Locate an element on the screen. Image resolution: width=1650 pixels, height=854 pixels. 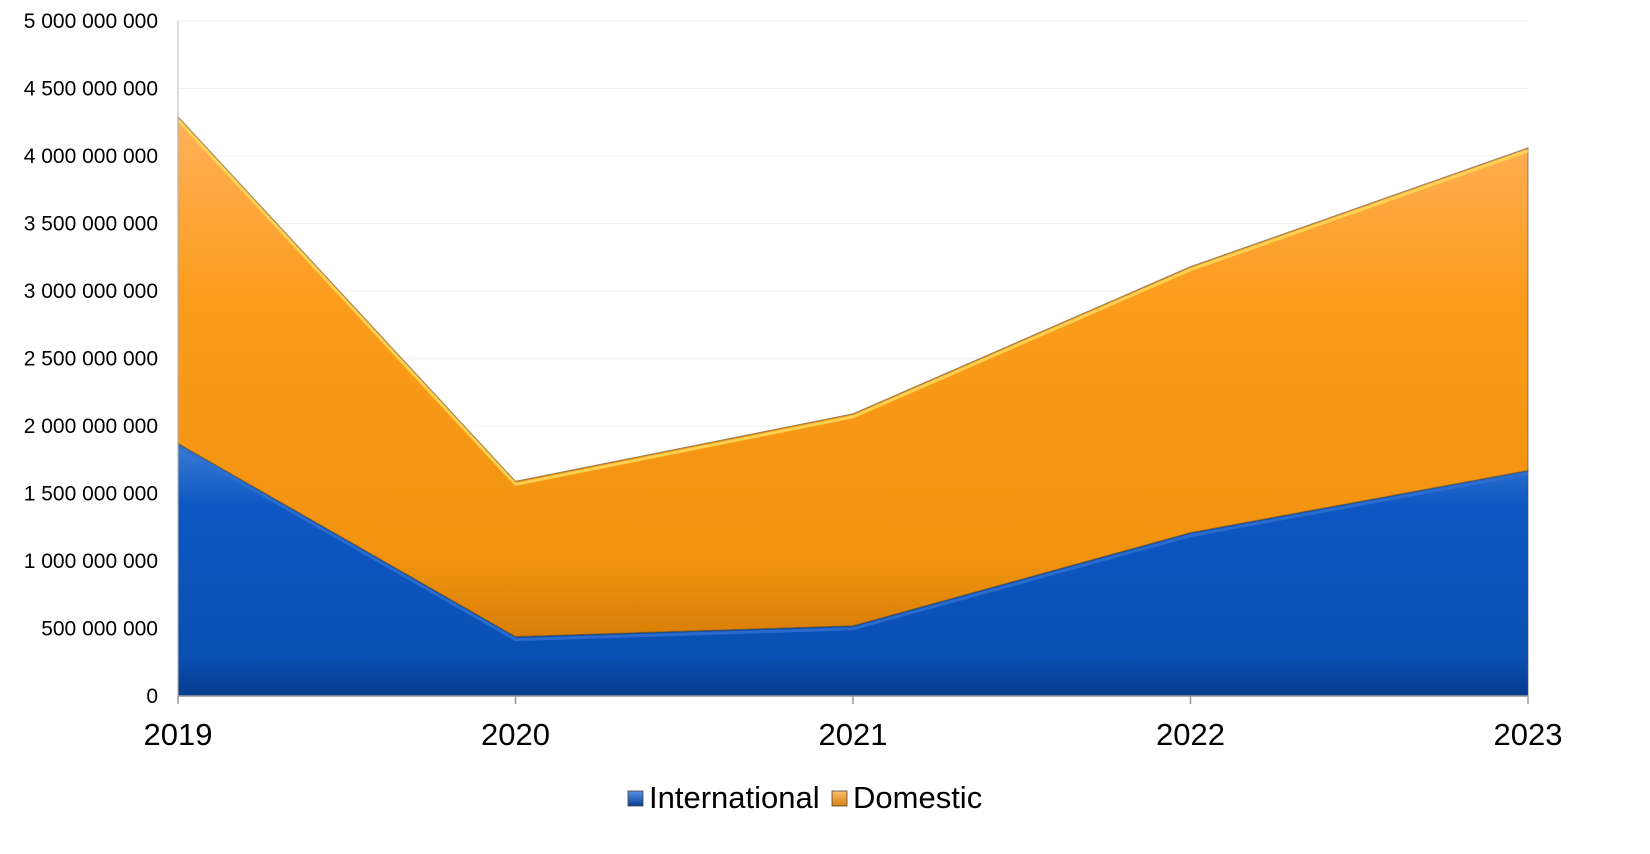
x-tick-label: 2023 is located at coordinates (1528, 734).